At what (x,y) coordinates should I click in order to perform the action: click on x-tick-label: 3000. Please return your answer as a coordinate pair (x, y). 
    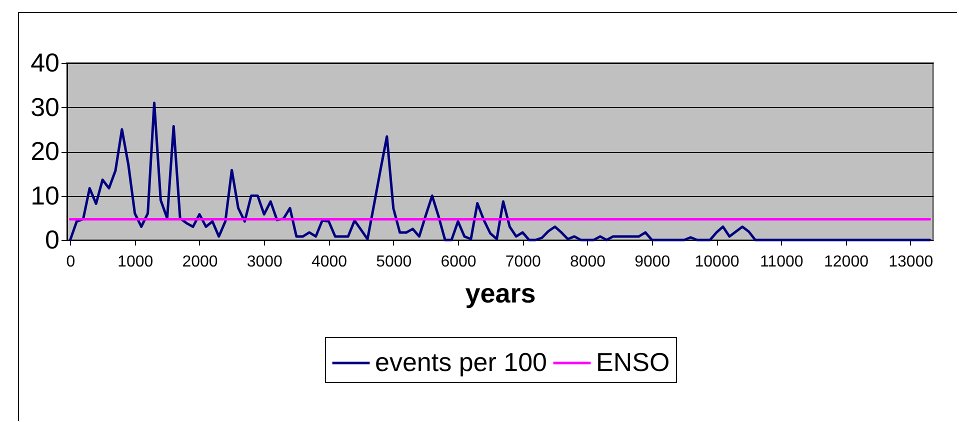
    Looking at the image, I should click on (264, 262).